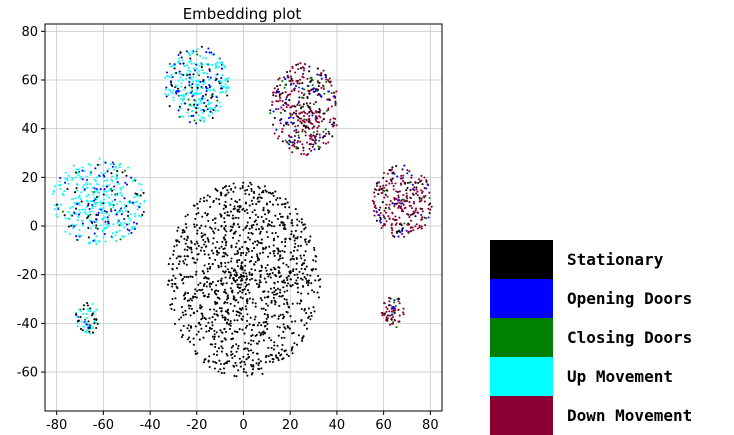 The width and height of the screenshot is (734, 435). I want to click on legend-item: Closing Doors, so click(610, 337).